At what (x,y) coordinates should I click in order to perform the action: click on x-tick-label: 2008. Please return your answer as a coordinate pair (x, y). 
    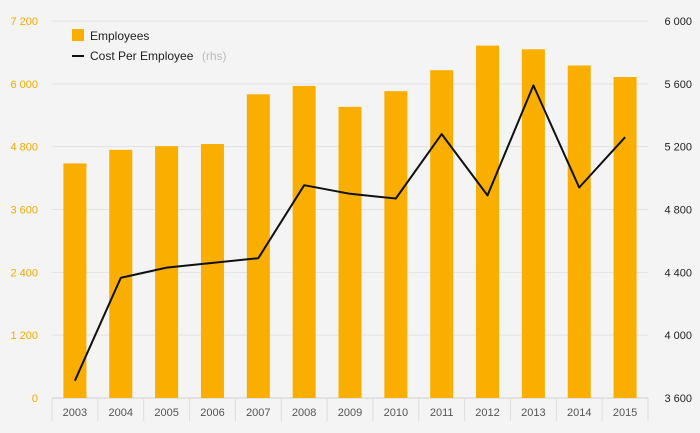
    Looking at the image, I should click on (304, 413).